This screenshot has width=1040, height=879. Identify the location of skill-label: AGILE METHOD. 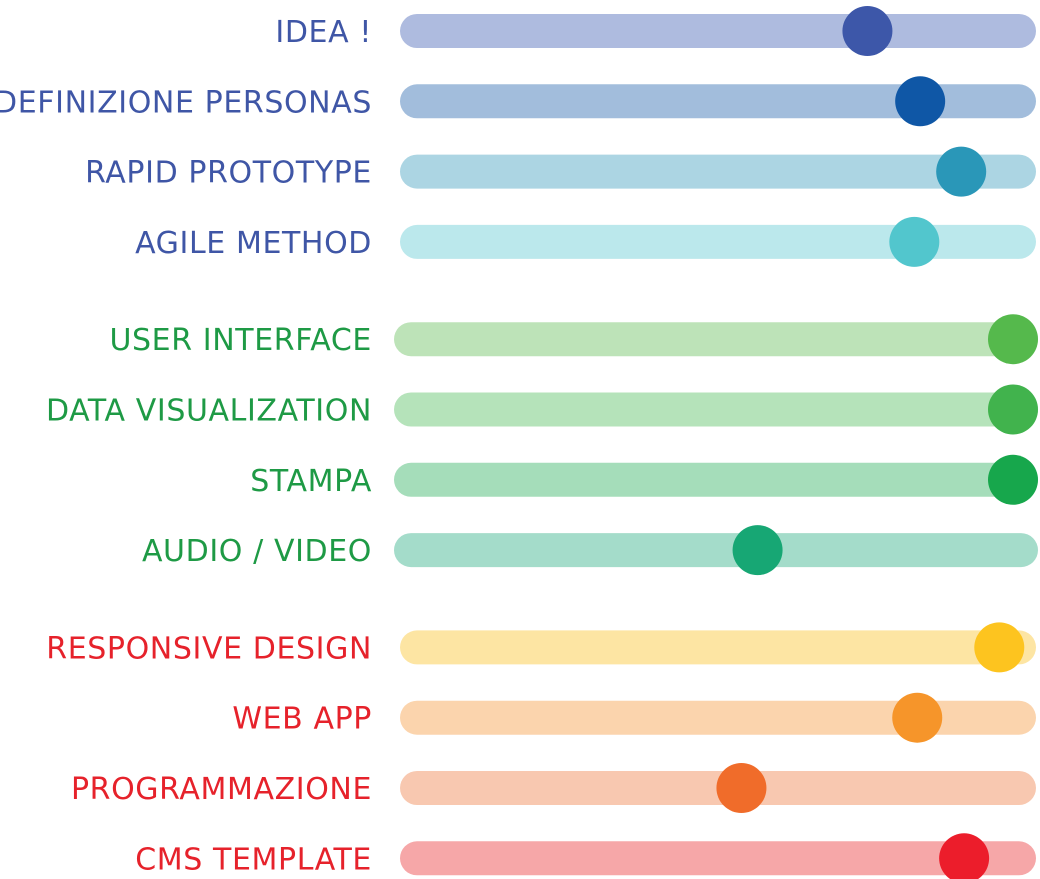
(253, 243).